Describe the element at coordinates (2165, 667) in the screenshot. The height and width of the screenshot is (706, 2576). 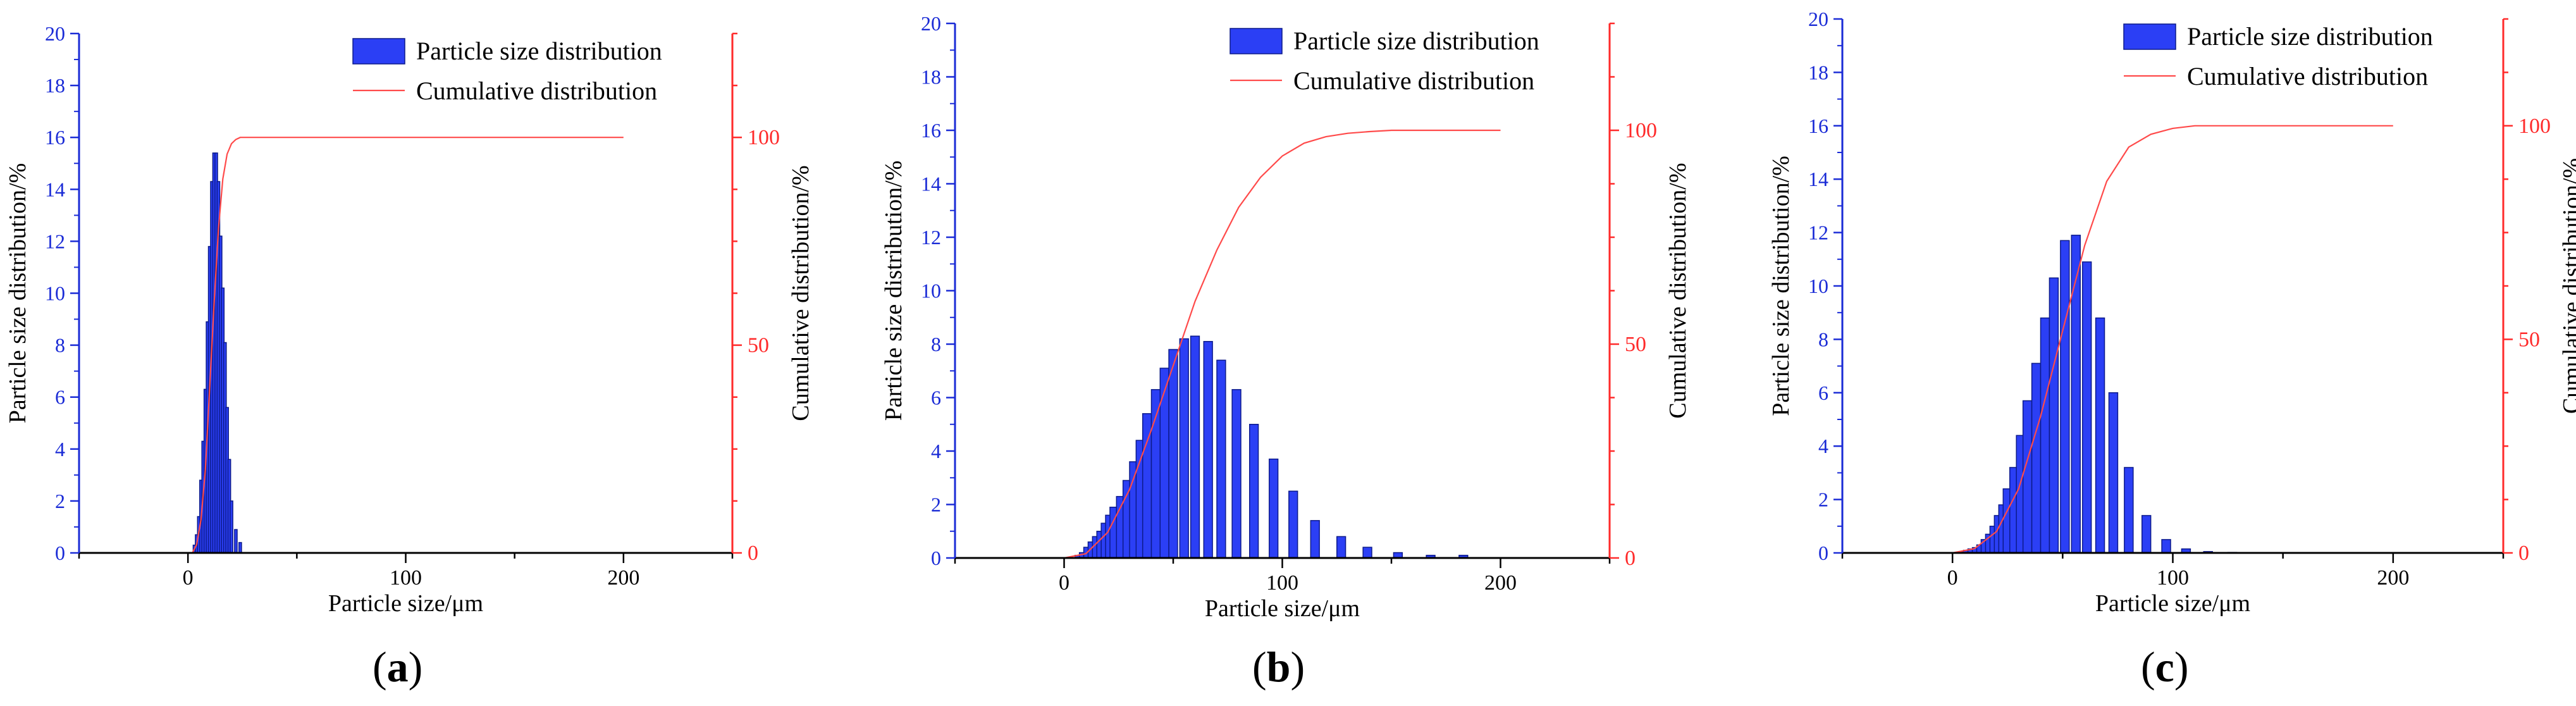
I see `panel-label-c: (c)` at that location.